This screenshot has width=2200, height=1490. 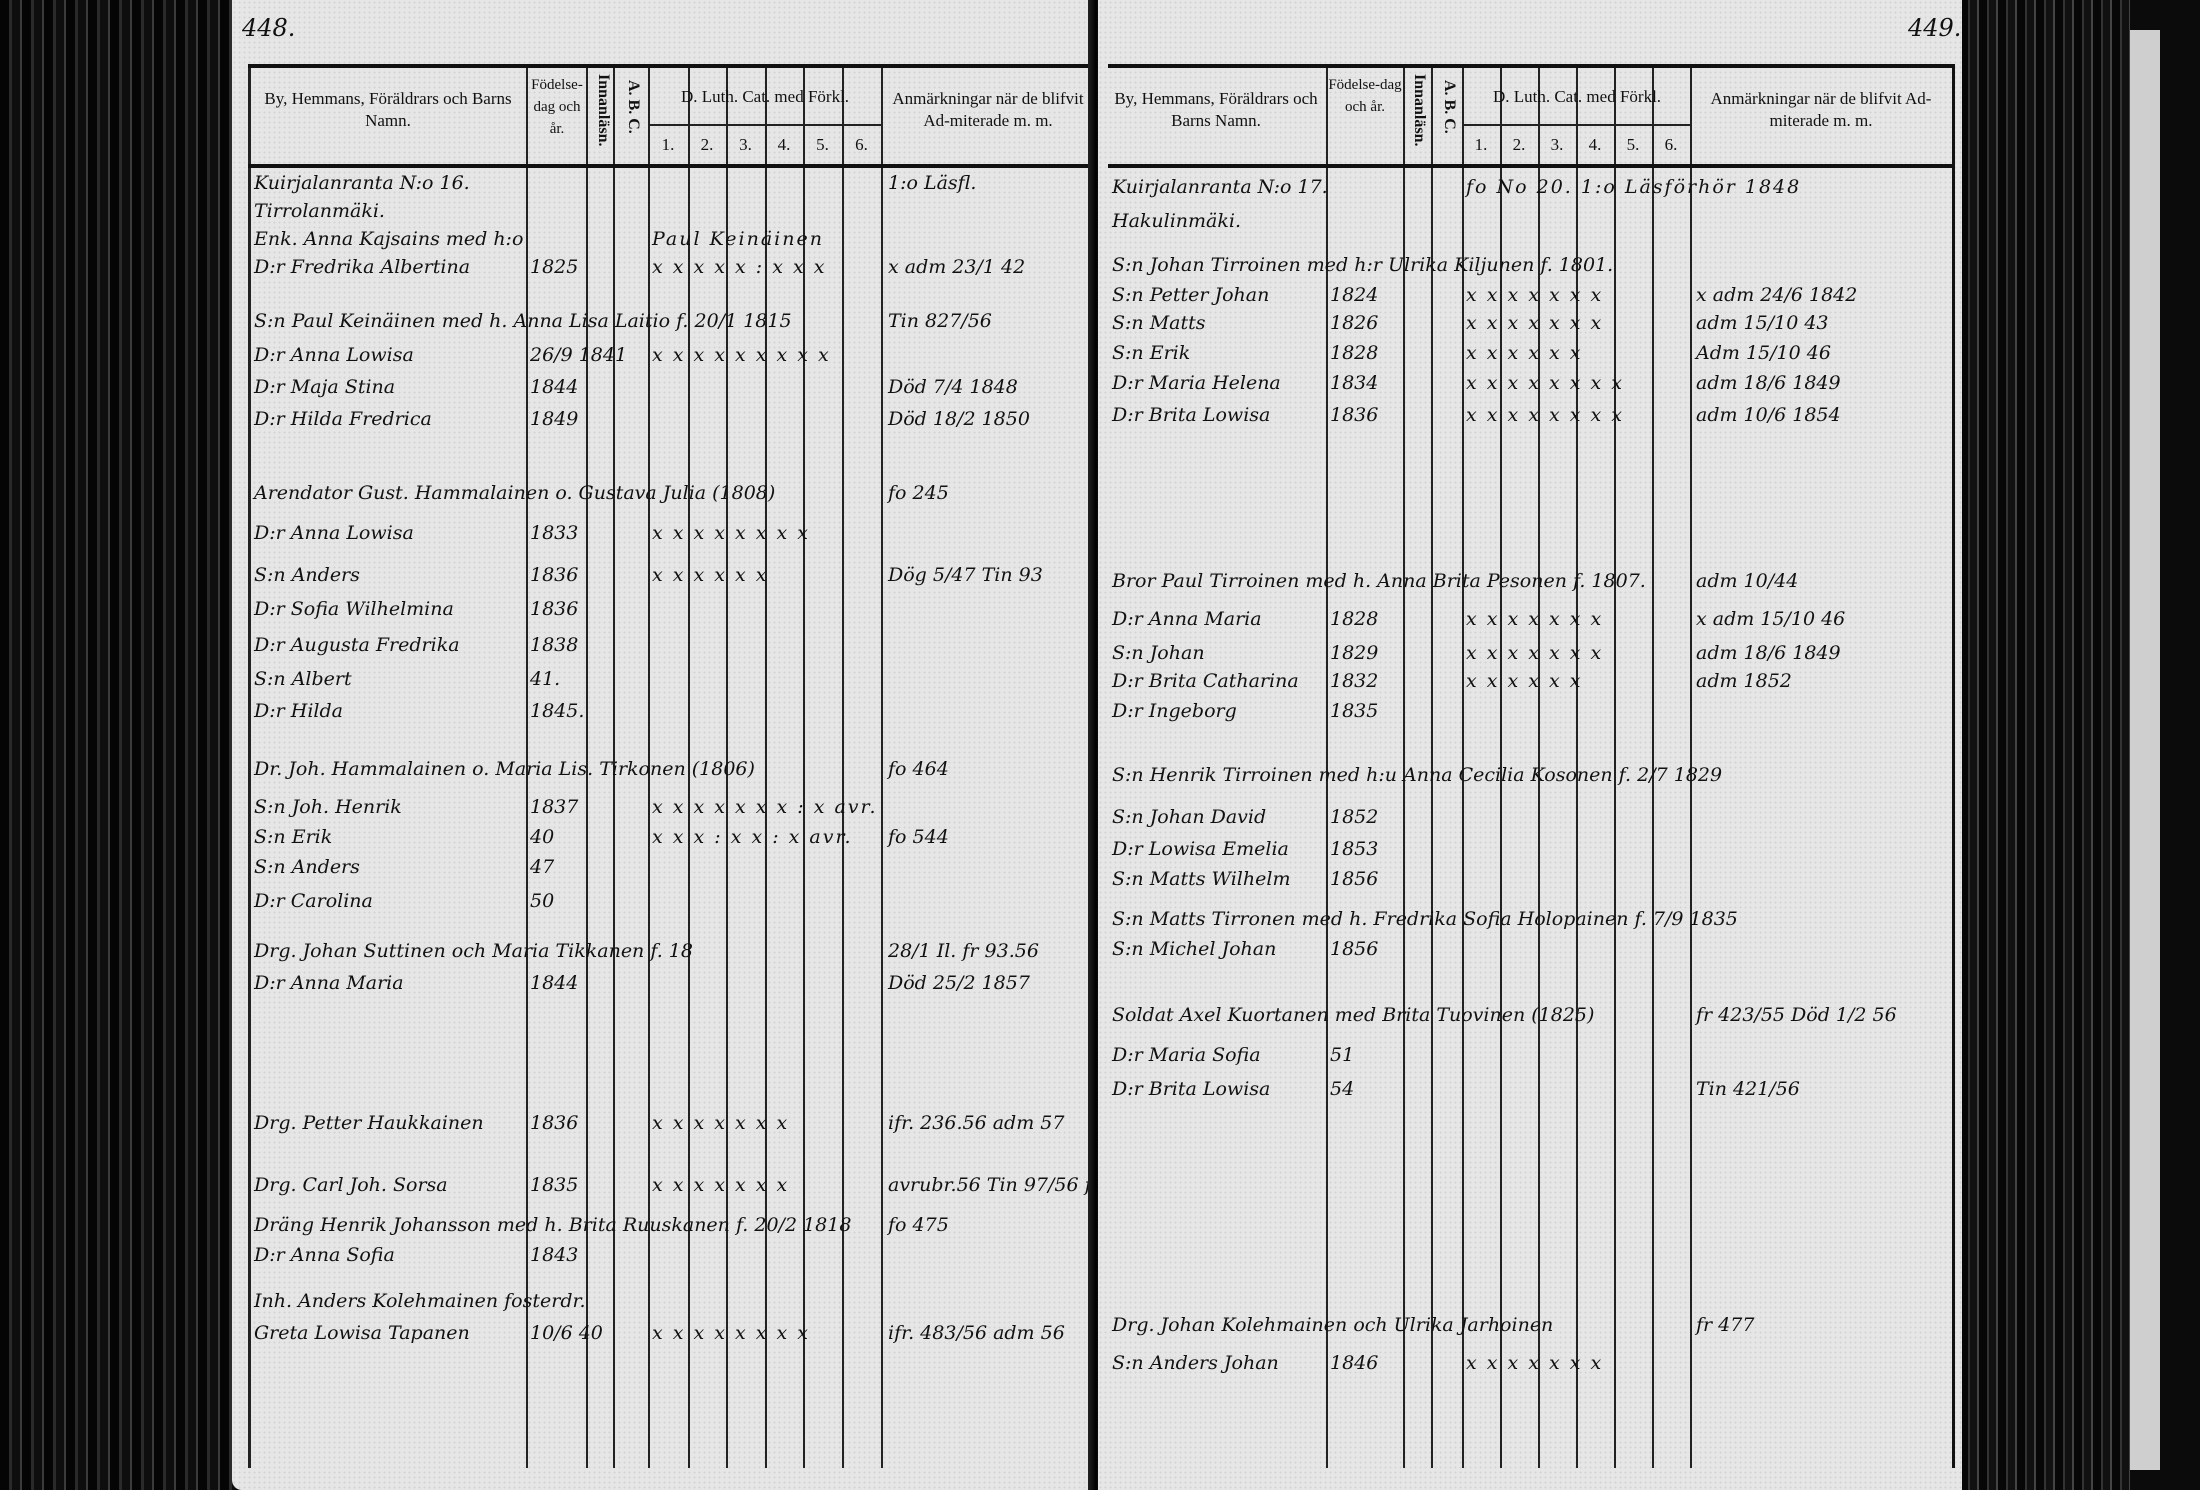 What do you see at coordinates (554, 1185) in the screenshot?
I see `entry-birth-date: 1835` at bounding box center [554, 1185].